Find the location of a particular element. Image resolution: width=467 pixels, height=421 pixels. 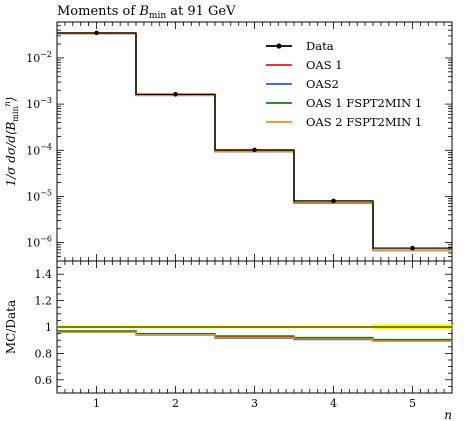

main-y-tick-label: 10⁻³ is located at coordinates (39, 103).